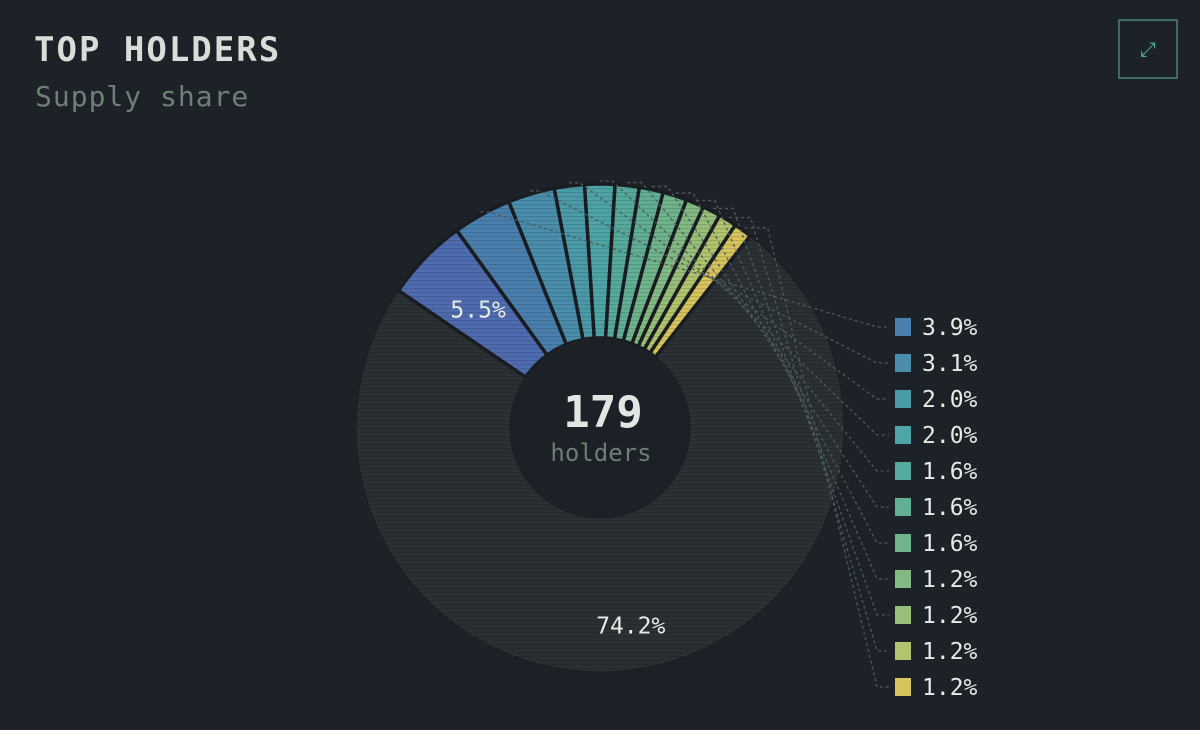 This screenshot has height=730, width=1200. I want to click on slice-label: 74.2%, so click(630, 627).